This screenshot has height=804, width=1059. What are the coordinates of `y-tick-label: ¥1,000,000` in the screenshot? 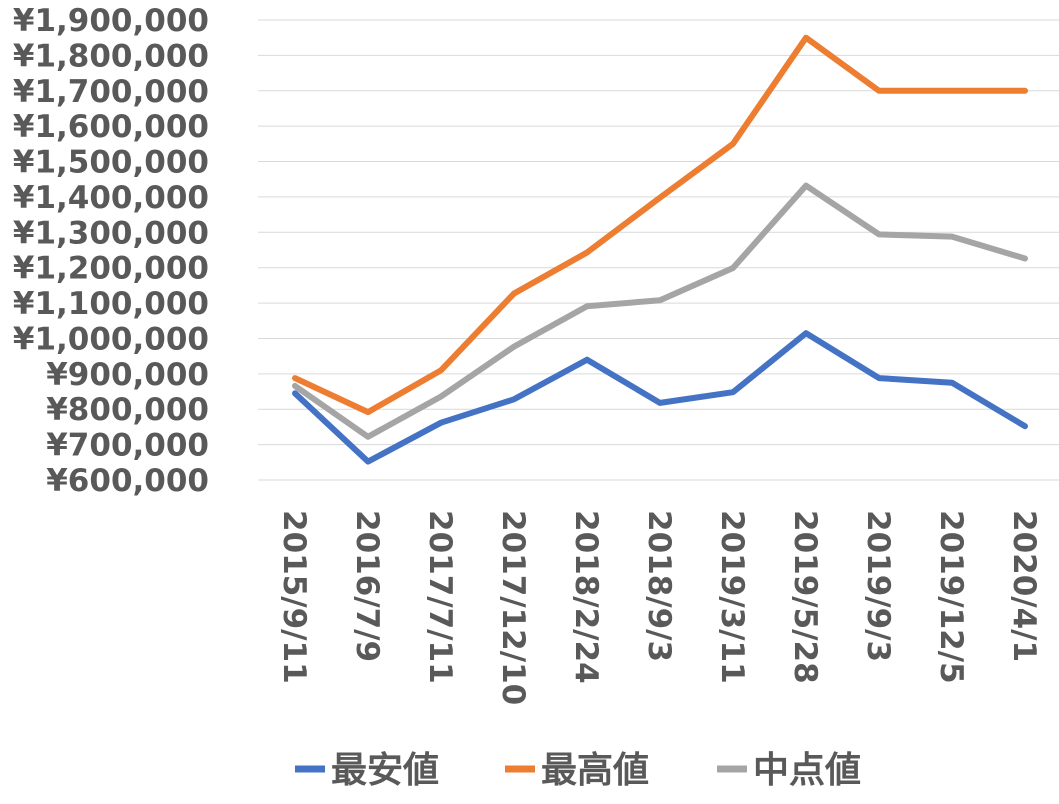 It's located at (111, 339).